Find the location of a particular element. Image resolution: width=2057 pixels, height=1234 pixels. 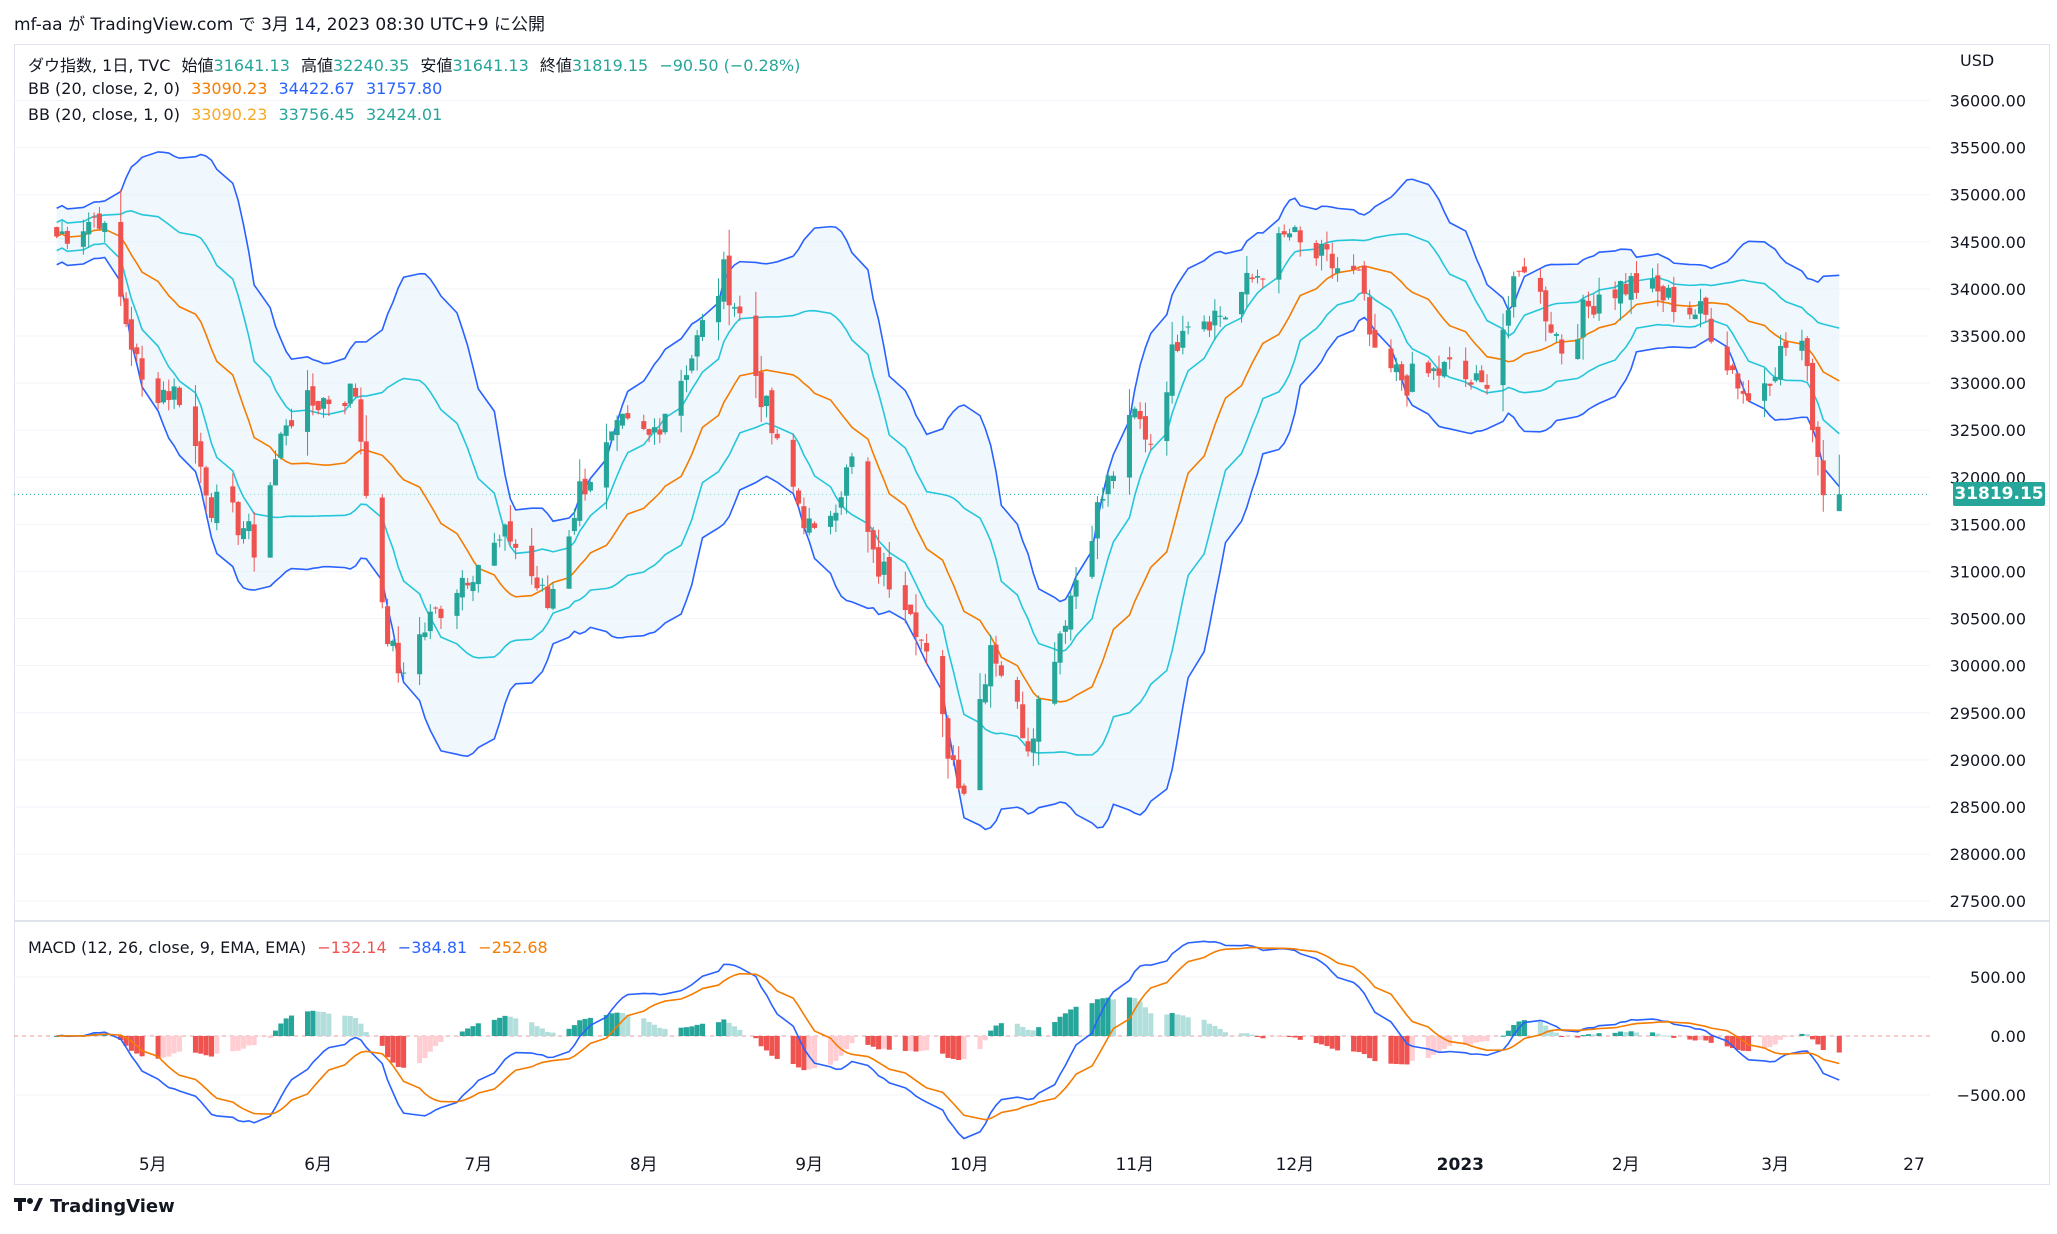

price-tick-label: 30000.00 is located at coordinates (1988, 666).